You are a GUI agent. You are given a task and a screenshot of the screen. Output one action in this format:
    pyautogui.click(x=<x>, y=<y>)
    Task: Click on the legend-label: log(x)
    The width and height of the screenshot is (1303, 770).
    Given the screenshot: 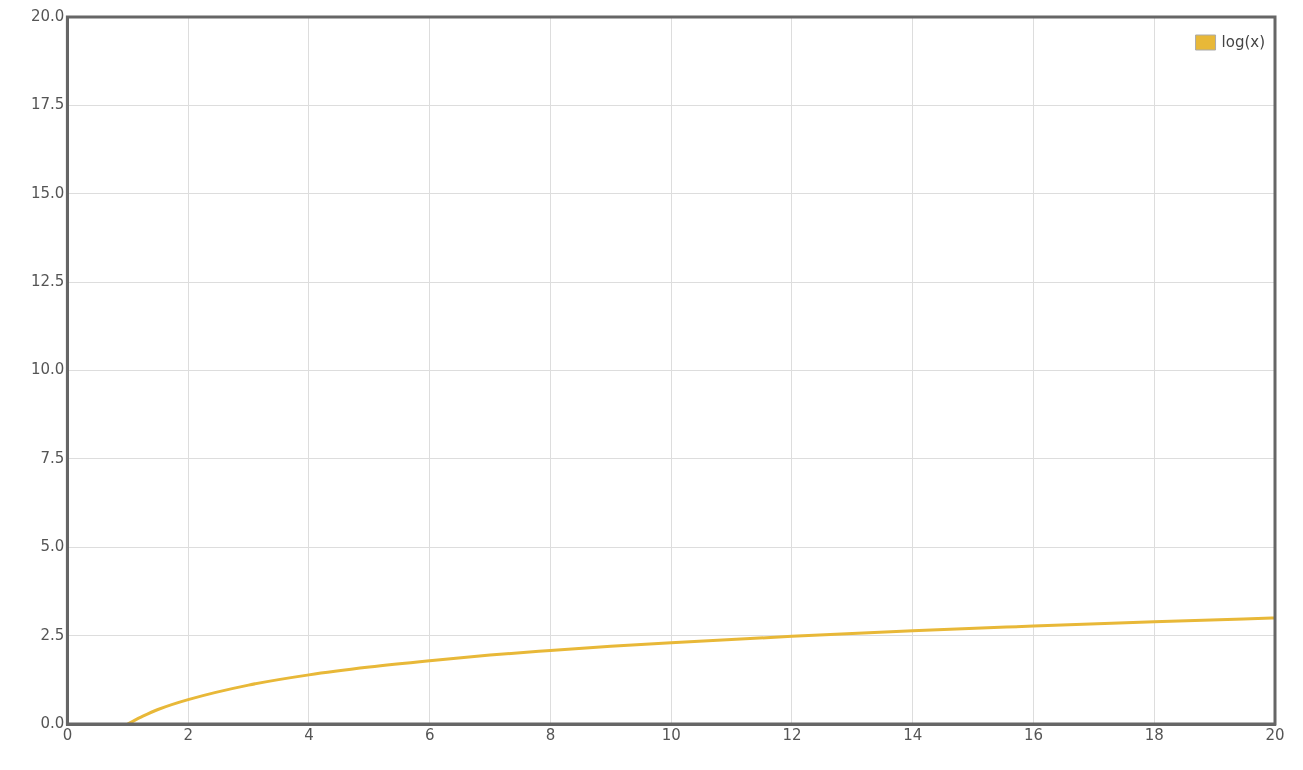 What is the action you would take?
    pyautogui.click(x=1243, y=41)
    